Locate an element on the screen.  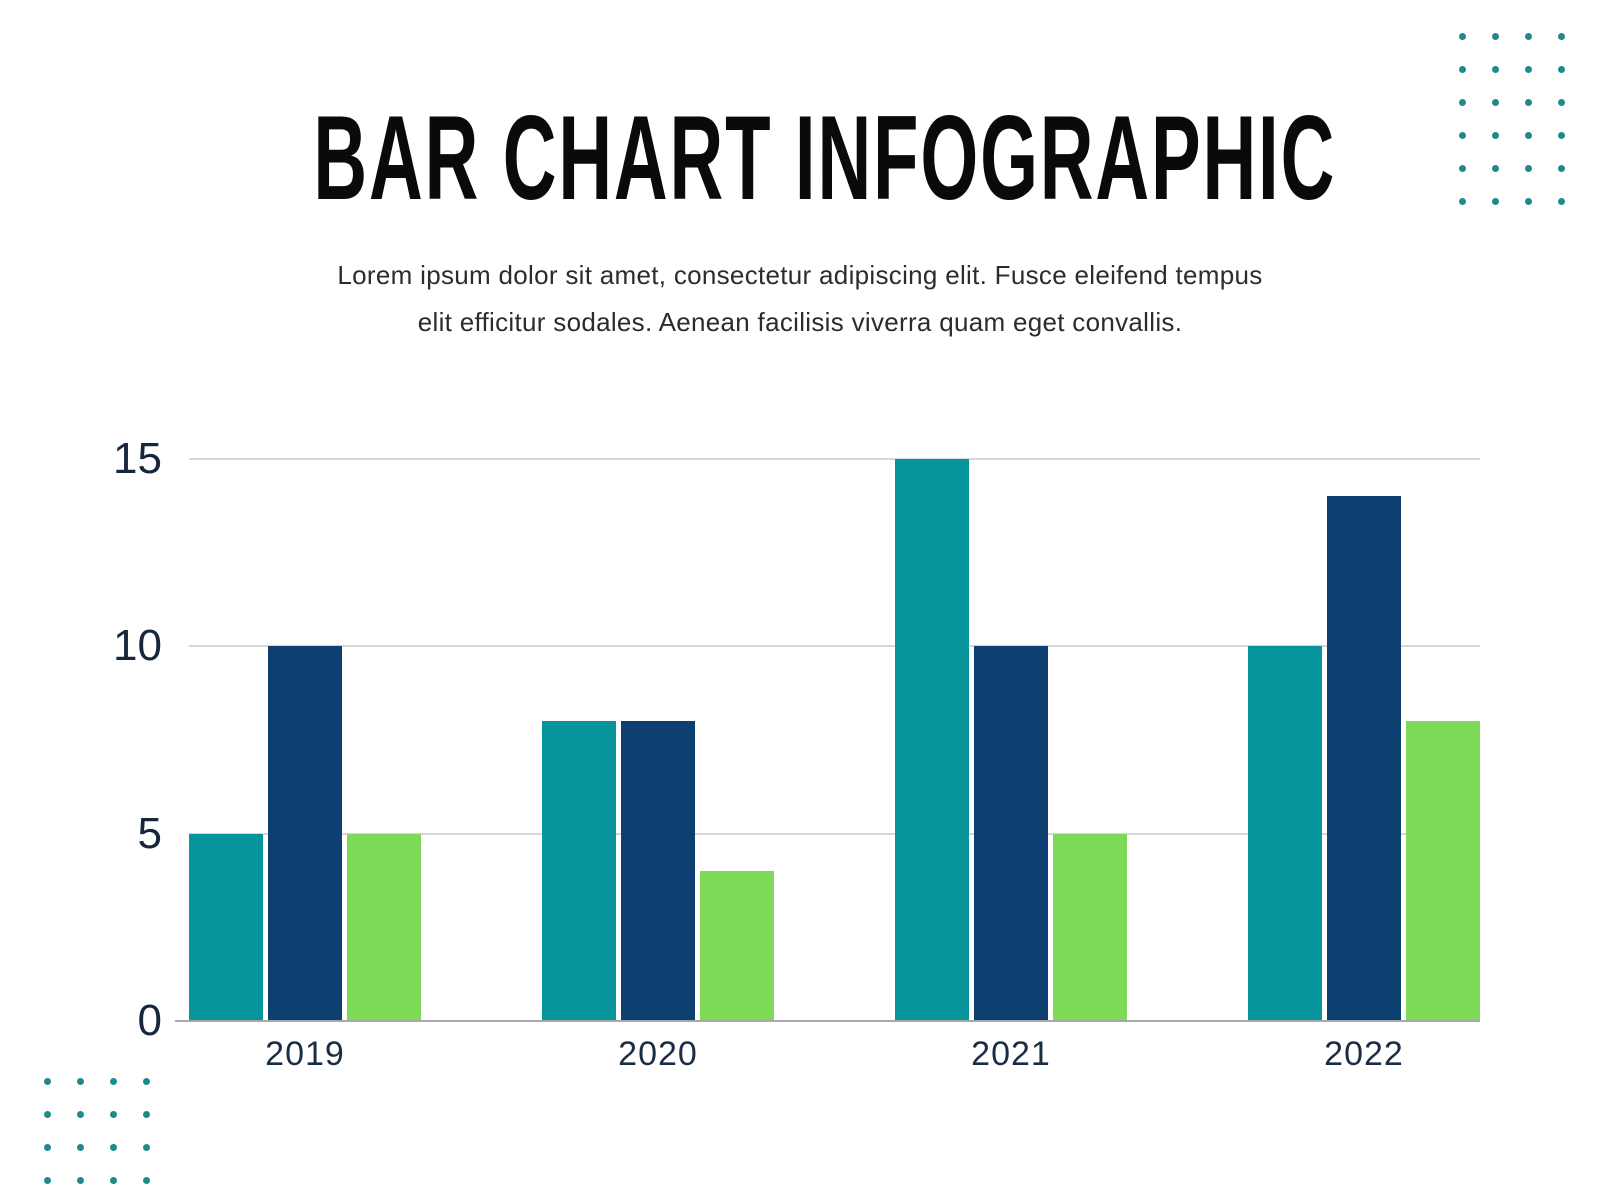
x-axis-label-2020: 2020 is located at coordinates (658, 1054).